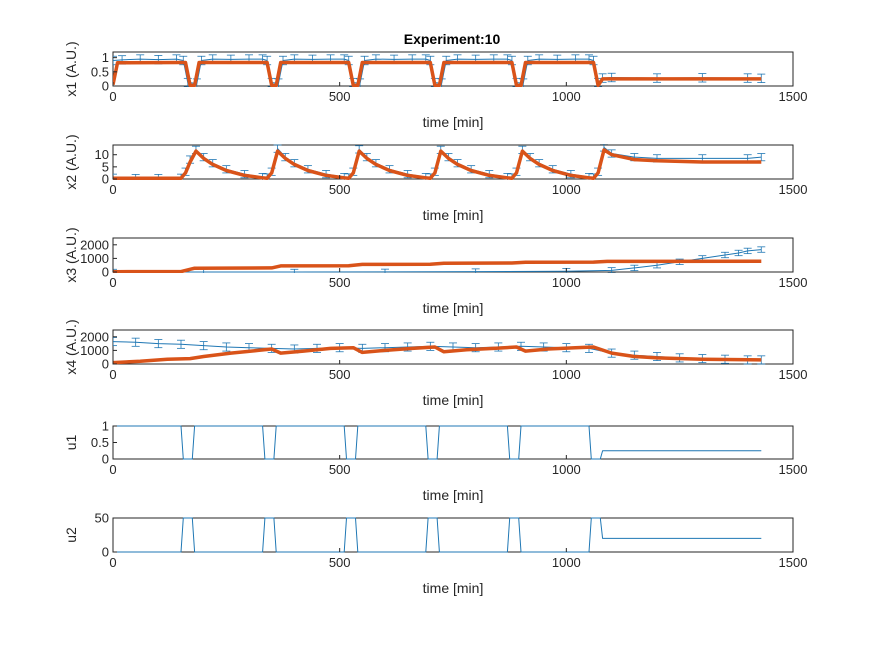  Describe the element at coordinates (71, 68) in the screenshot. I see `y-axis-label: x1 (A.U.)` at that location.